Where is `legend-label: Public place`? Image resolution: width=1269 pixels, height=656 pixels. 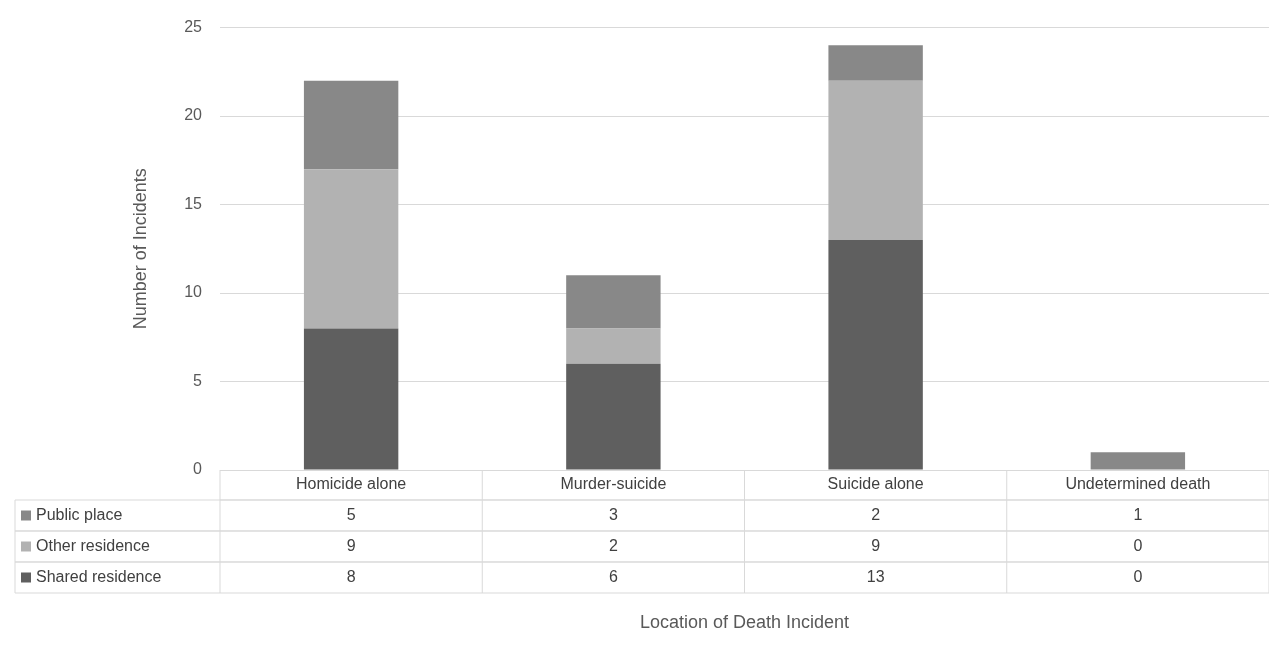
legend-label: Public place is located at coordinates (79, 514).